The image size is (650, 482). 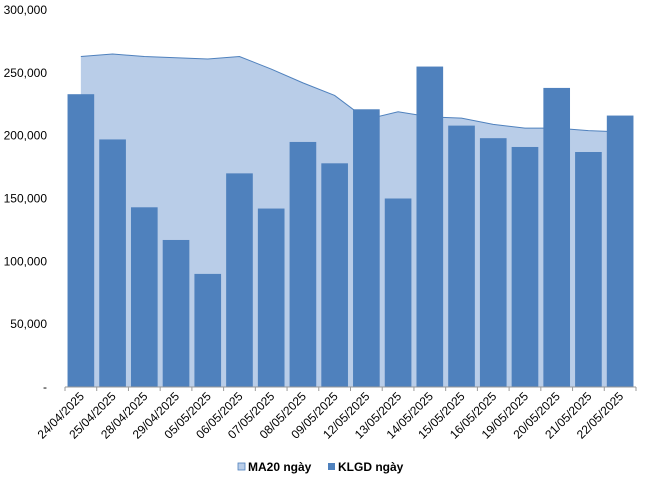 I want to click on y-tick-label: 300,000, so click(x=26, y=10).